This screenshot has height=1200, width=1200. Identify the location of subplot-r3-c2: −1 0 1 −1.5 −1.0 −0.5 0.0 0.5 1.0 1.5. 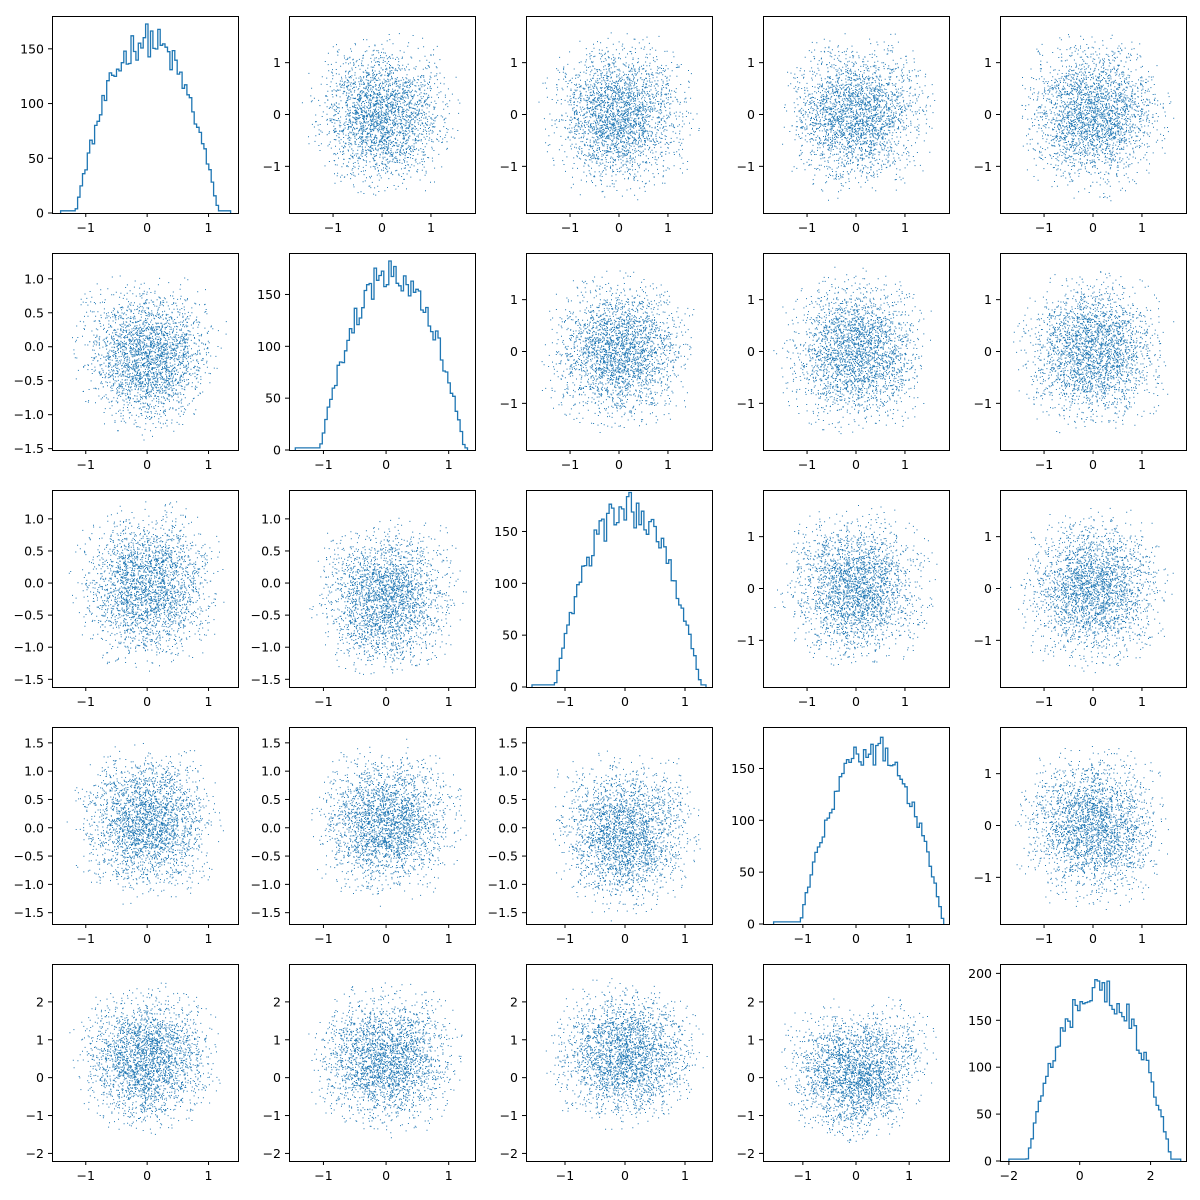
(600, 836).